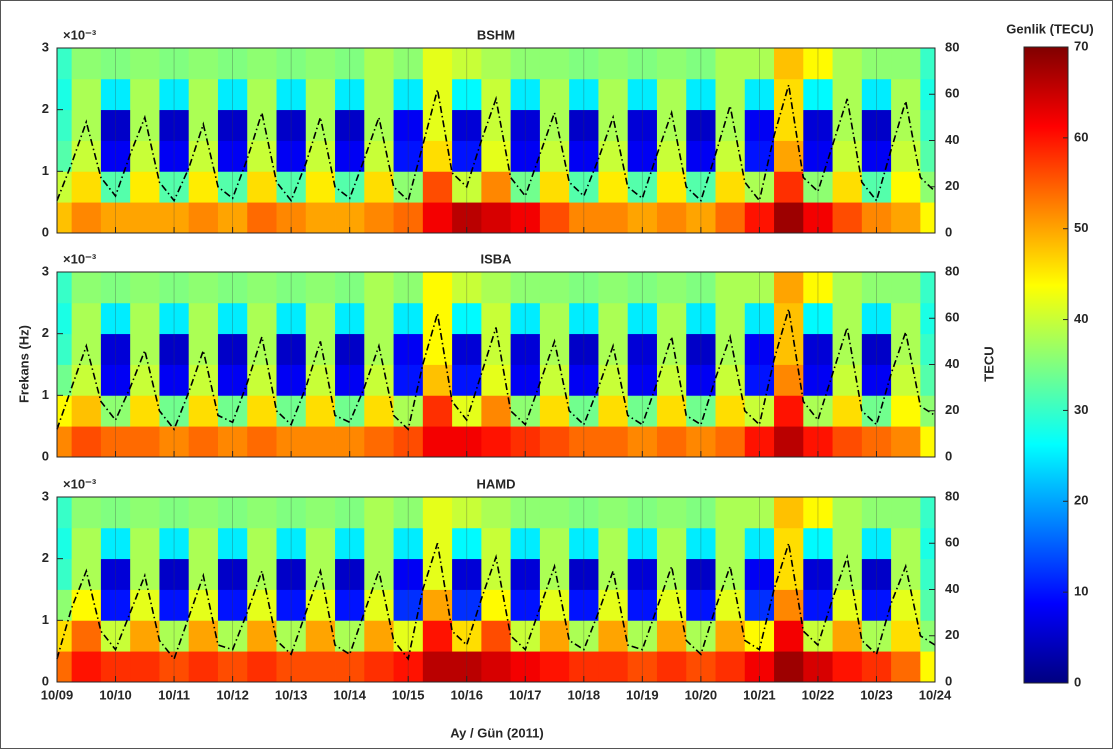 The width and height of the screenshot is (1113, 749). I want to click on colorbar-tick-label: 60, so click(1081, 136).